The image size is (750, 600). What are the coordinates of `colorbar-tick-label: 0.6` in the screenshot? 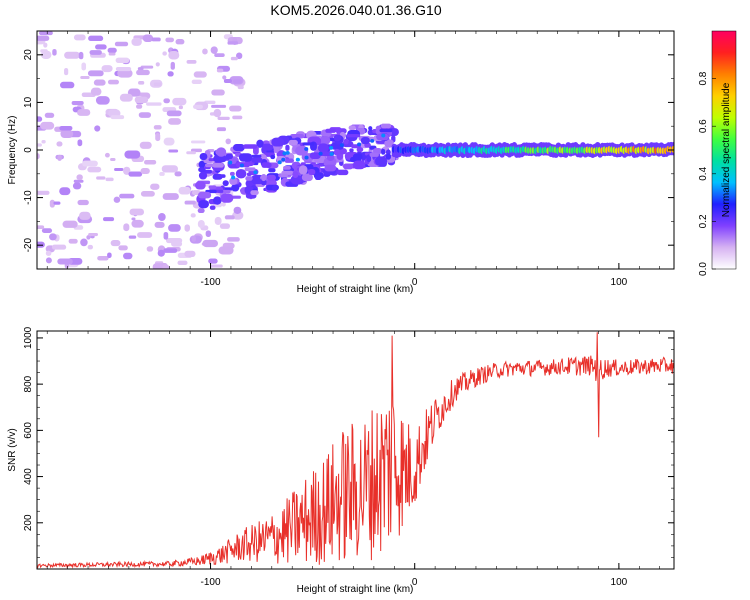 It's located at (703, 126).